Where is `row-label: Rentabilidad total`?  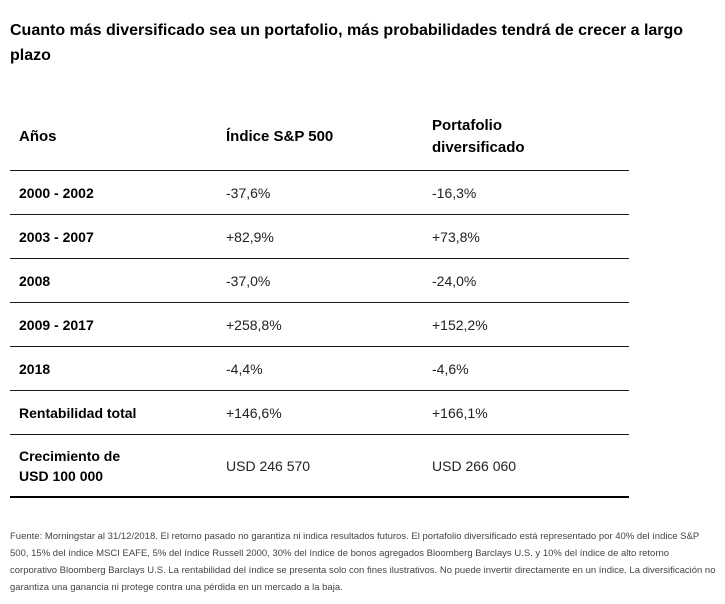 row-label: Rentabilidad total is located at coordinates (78, 412).